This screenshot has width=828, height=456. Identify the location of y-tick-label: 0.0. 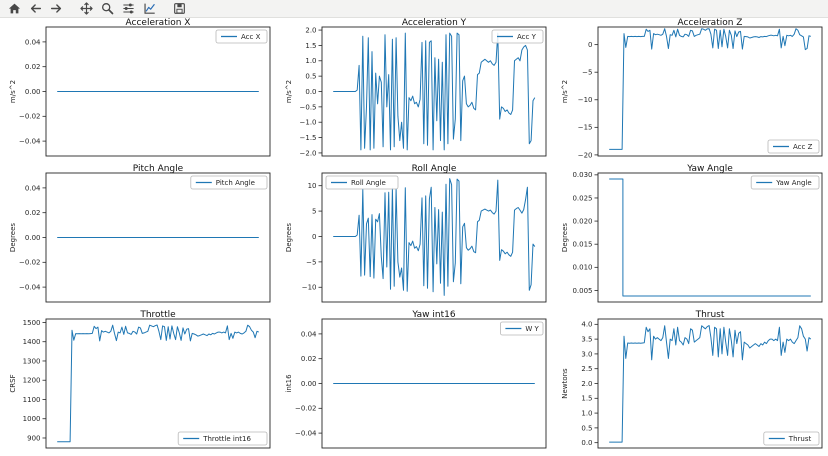
(310, 92).